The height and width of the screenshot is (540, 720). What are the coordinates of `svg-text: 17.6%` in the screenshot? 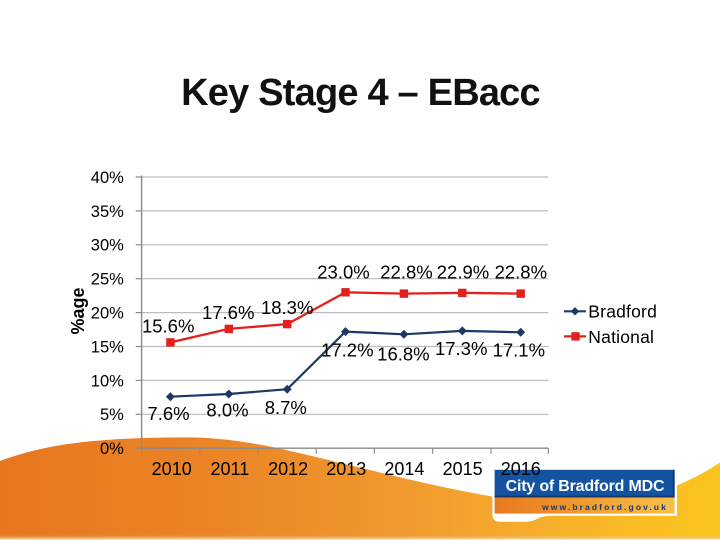 It's located at (228, 312).